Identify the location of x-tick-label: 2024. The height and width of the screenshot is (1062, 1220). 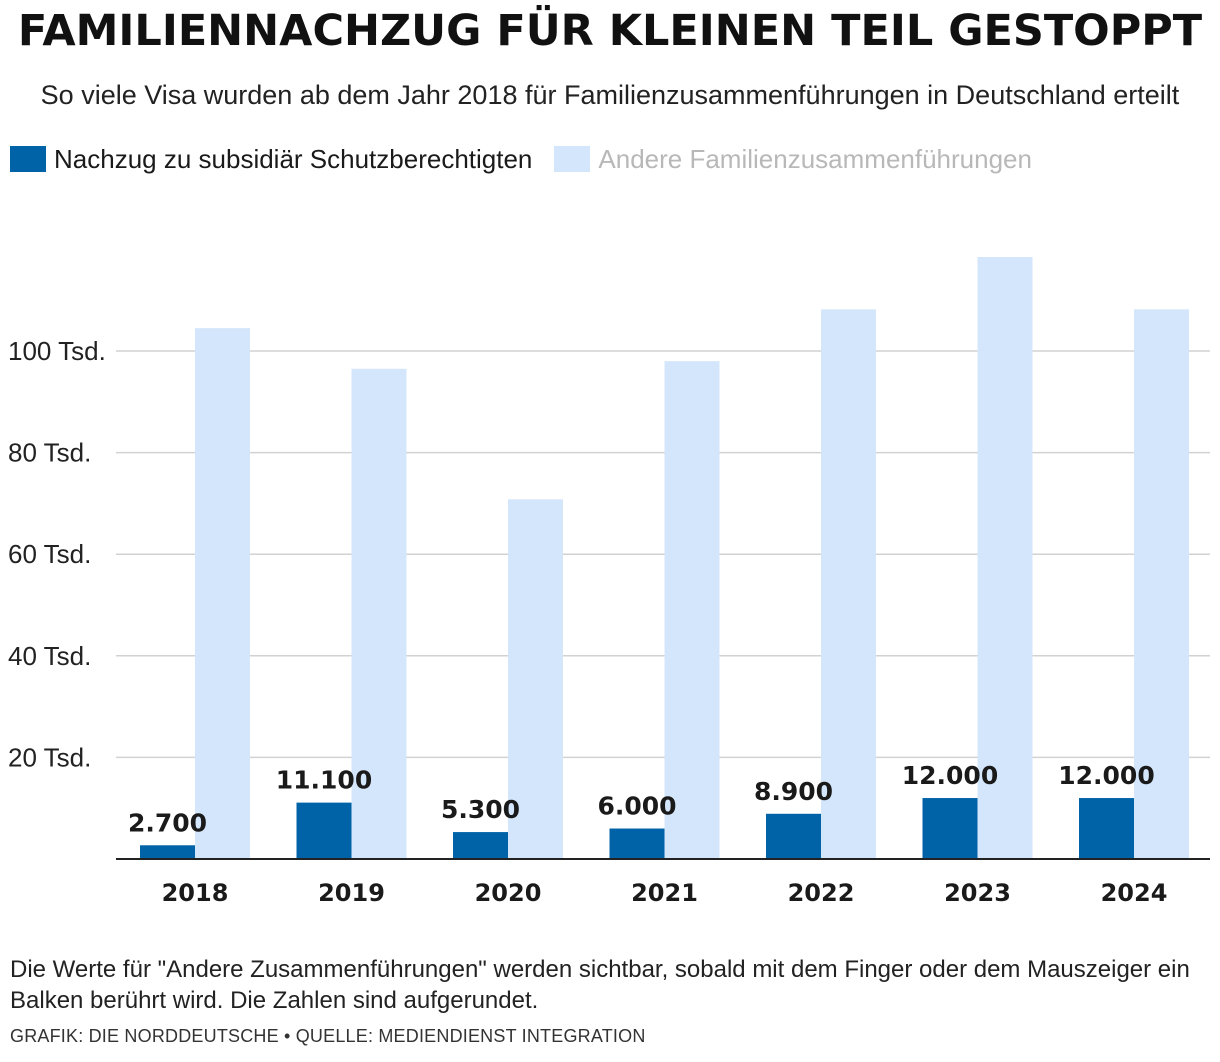
(1134, 893).